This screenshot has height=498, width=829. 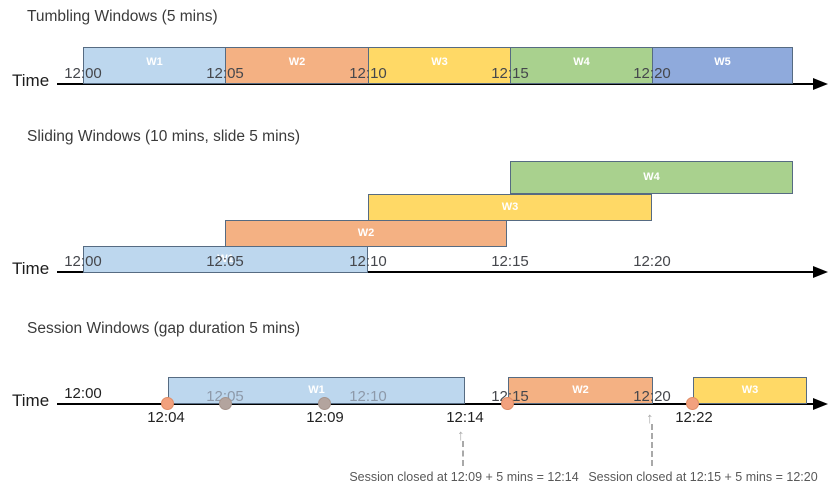 I want to click on sliding-time-axis-line, so click(x=435, y=272).